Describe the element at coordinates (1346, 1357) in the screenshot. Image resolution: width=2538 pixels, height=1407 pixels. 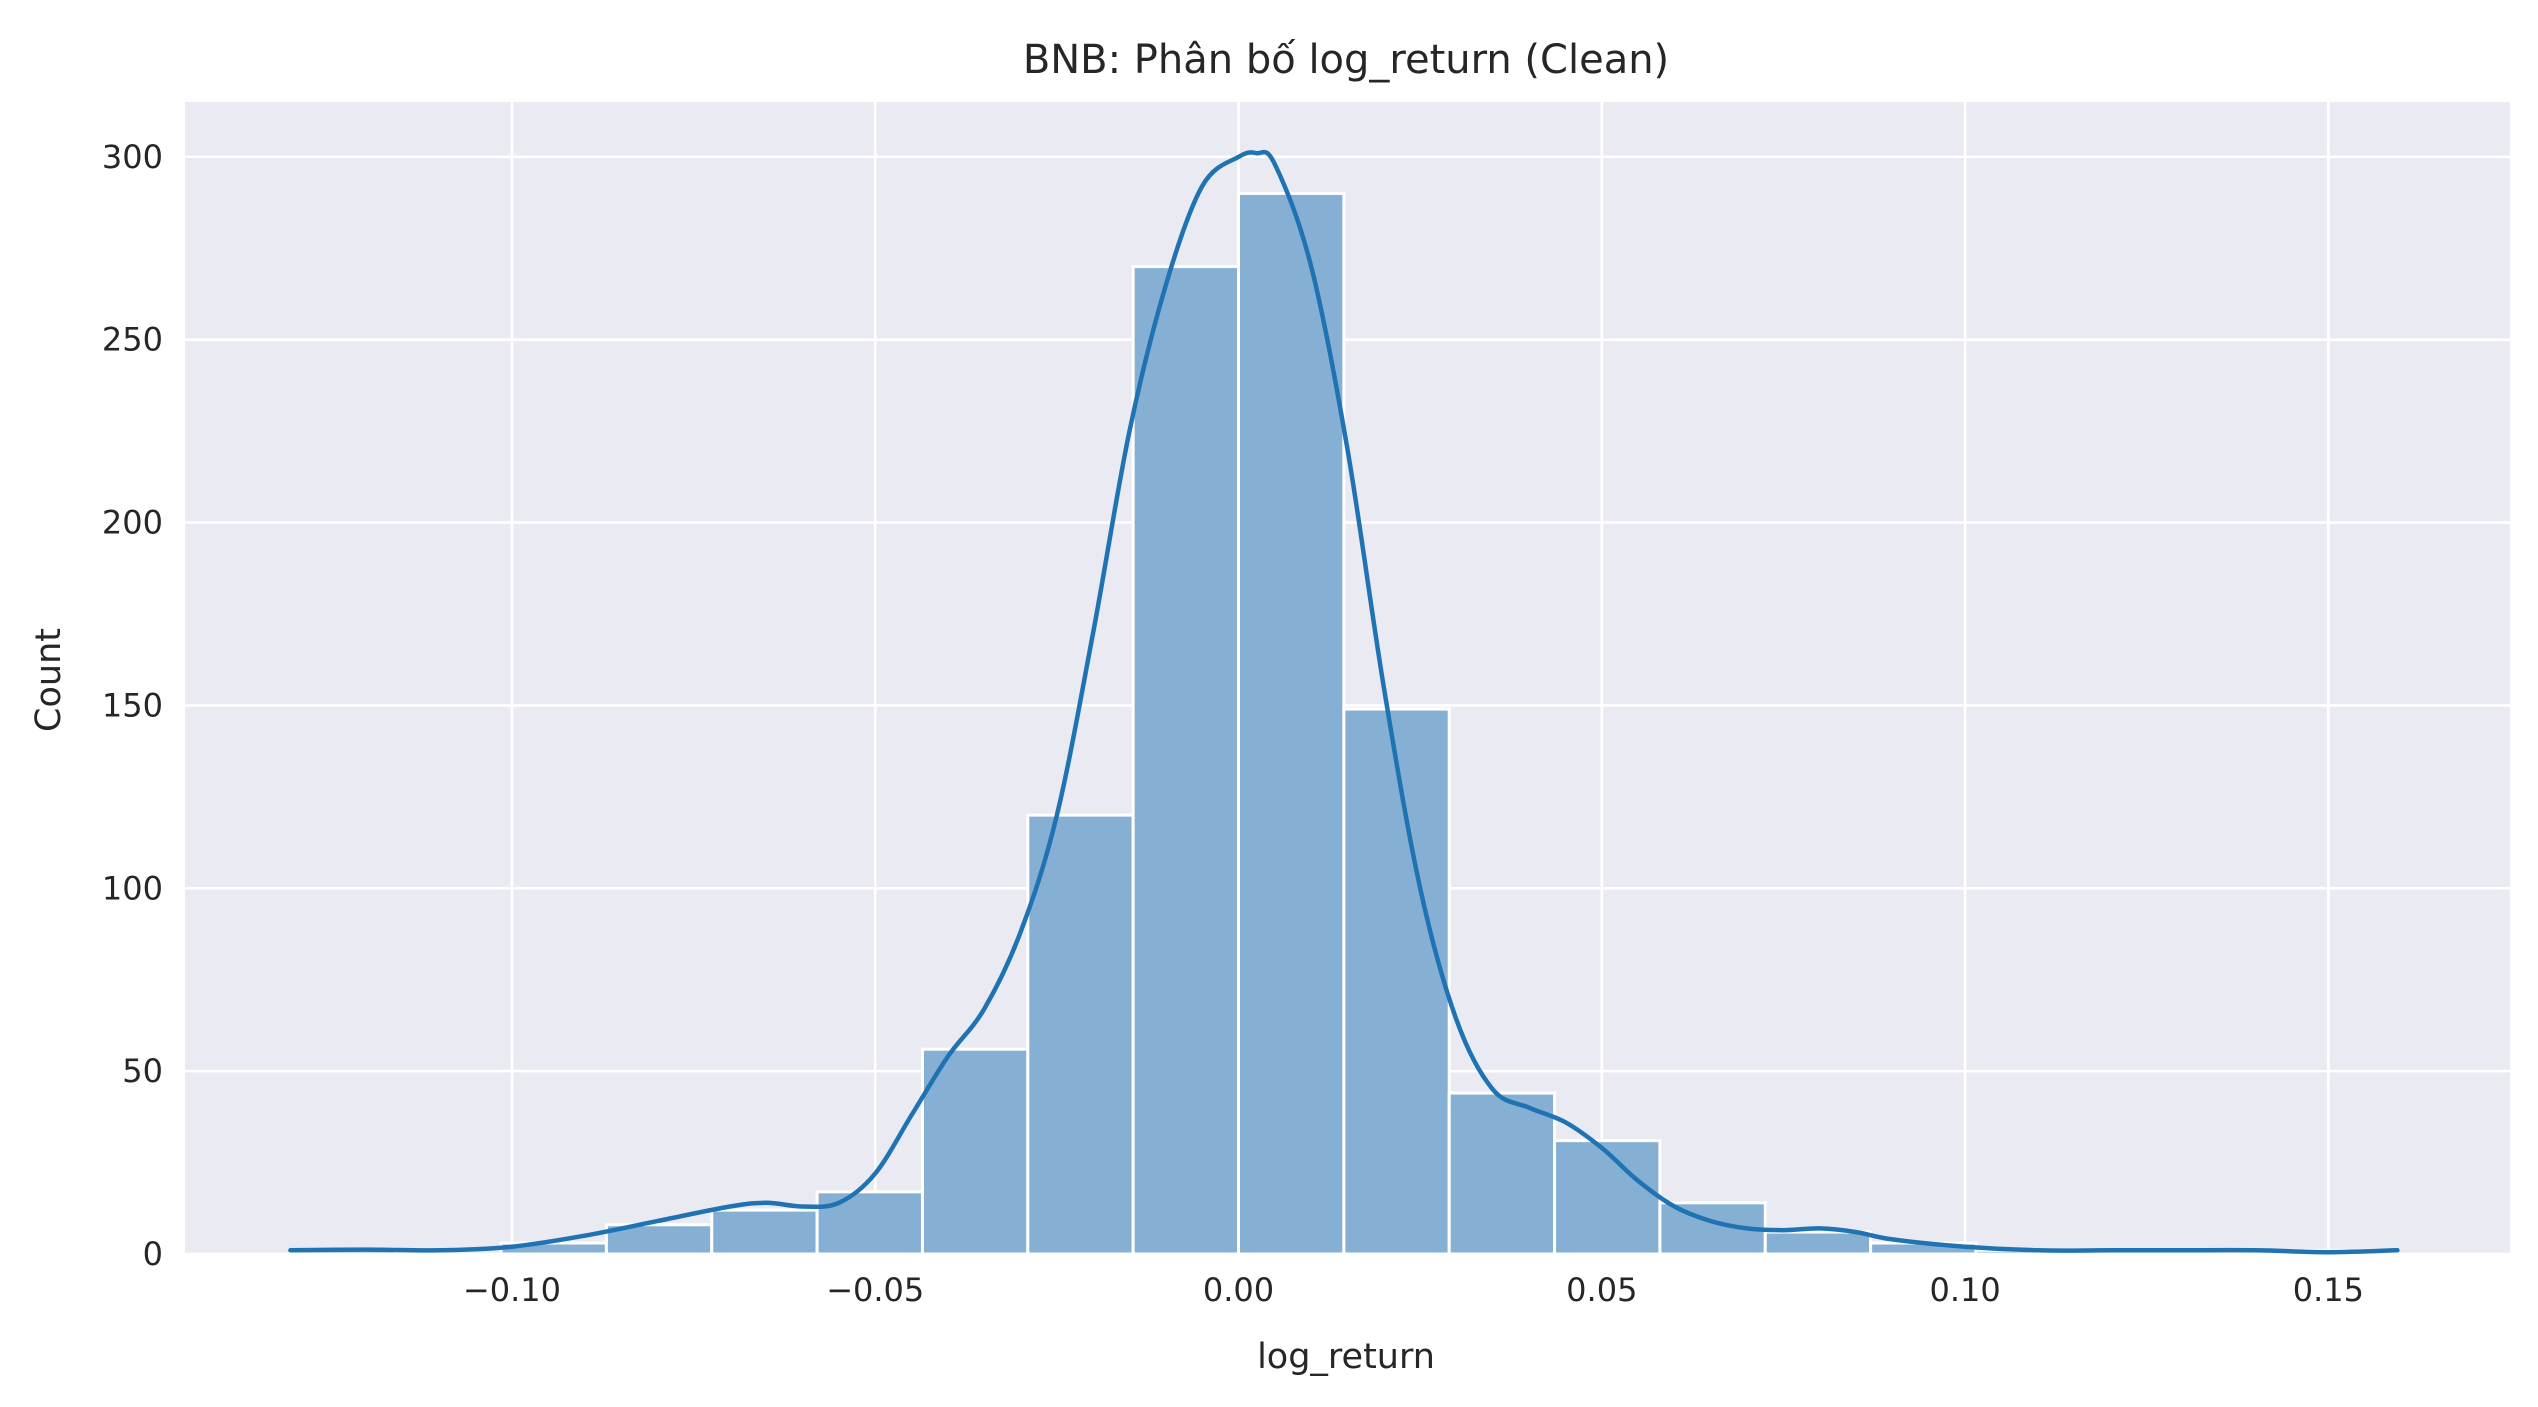
I see `x-axis-label: log_return` at that location.